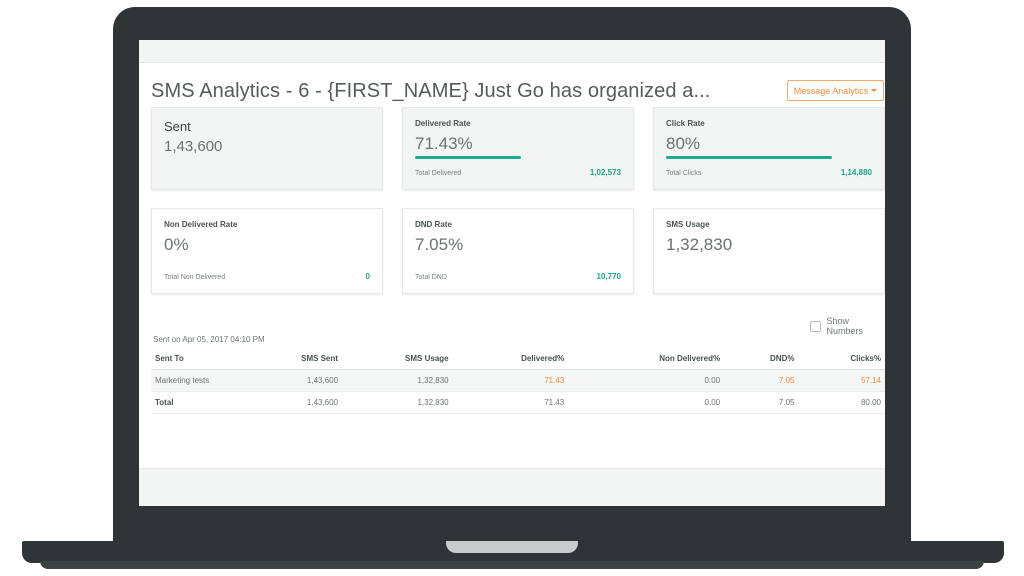 The image size is (1024, 576). I want to click on click-rate-card: Click Rate 80% Total Clicks 1,14,880, so click(769, 148).